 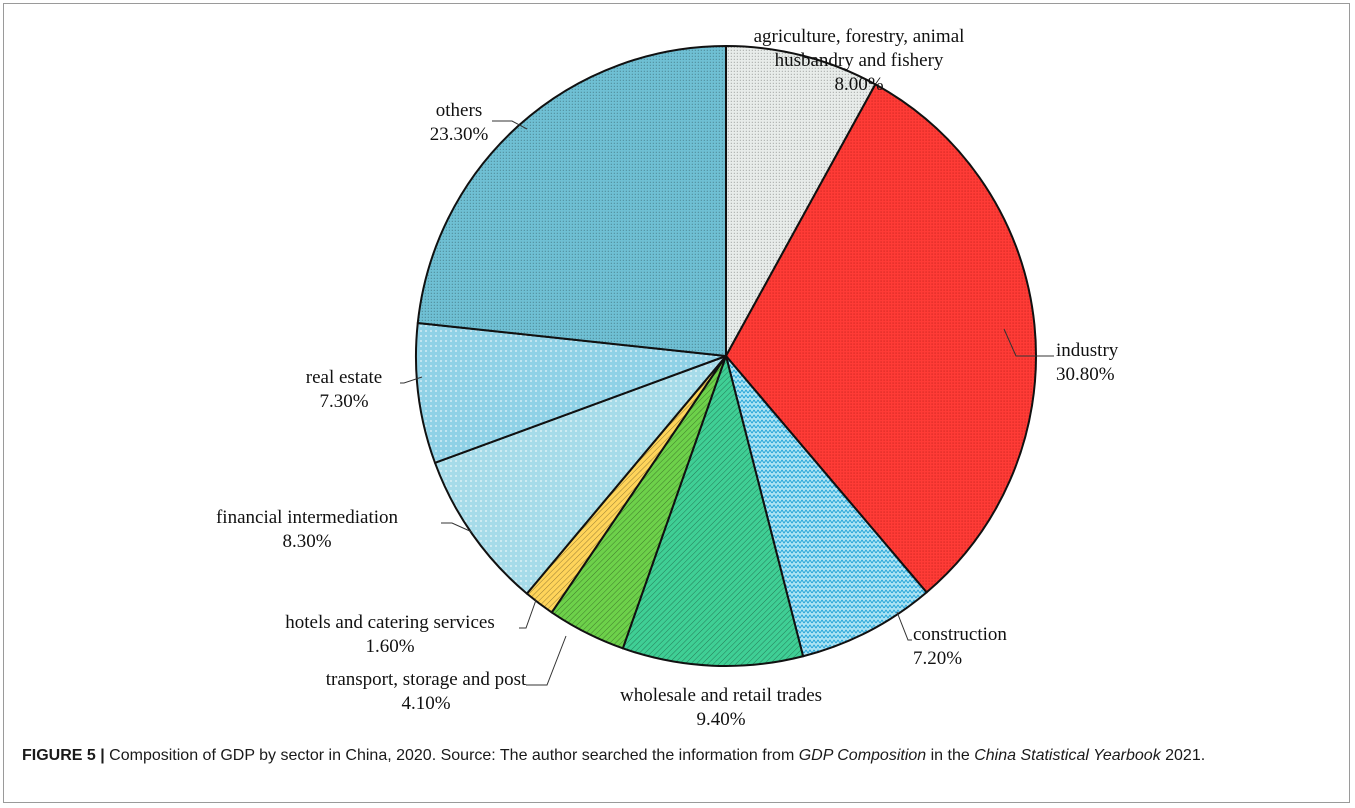 What do you see at coordinates (1183, 755) in the screenshot?
I see `caption-text-3: 2021.` at bounding box center [1183, 755].